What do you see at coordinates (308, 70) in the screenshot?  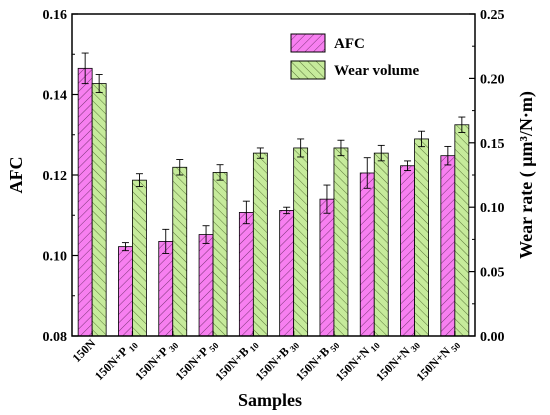 I see `legend-swatch-wear` at bounding box center [308, 70].